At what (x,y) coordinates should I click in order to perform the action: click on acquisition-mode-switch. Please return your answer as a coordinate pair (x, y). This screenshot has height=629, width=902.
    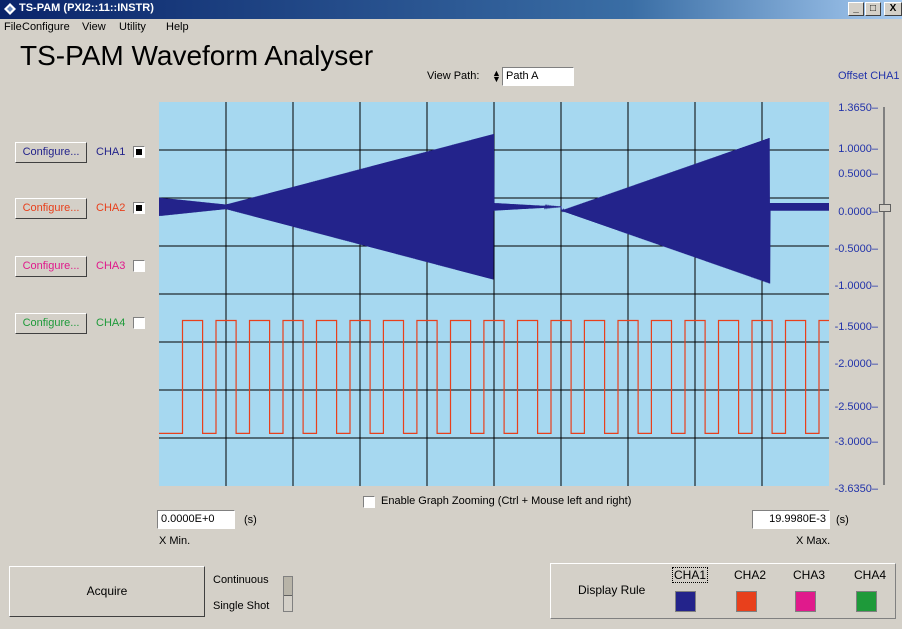
    Looking at the image, I should click on (288, 594).